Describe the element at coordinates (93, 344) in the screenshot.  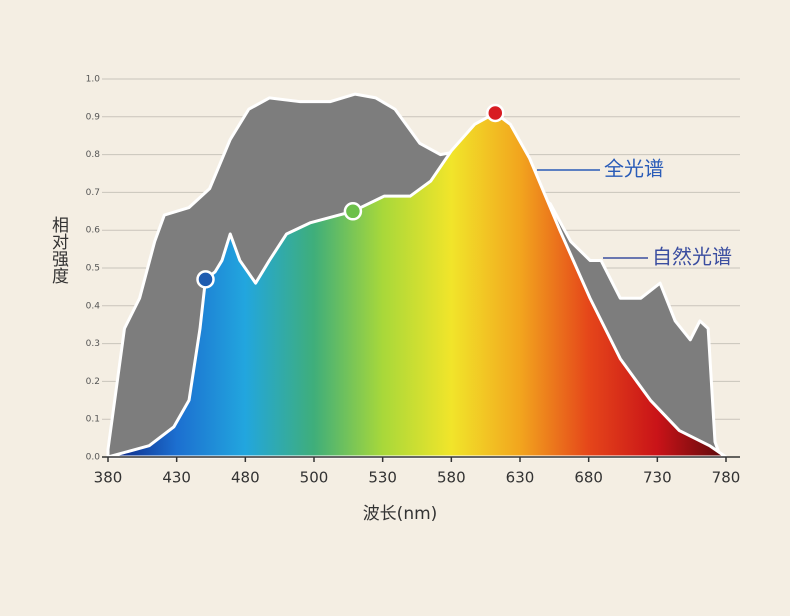
I see `y-tick-label: 0.3` at that location.